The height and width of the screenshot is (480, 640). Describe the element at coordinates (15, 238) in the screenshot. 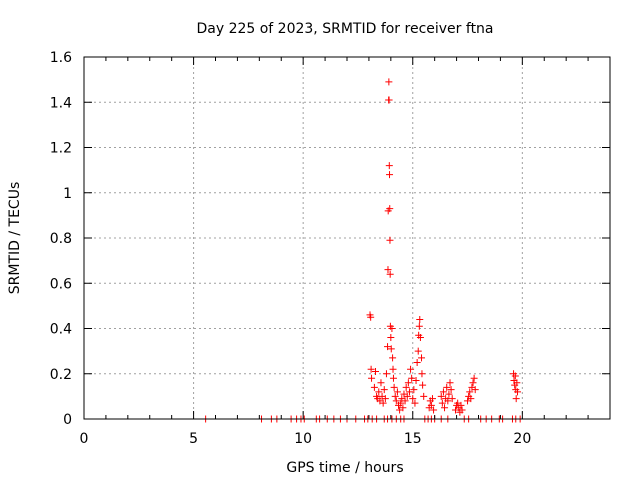

I see `y-axis-label: SRMTID / TECUs` at that location.